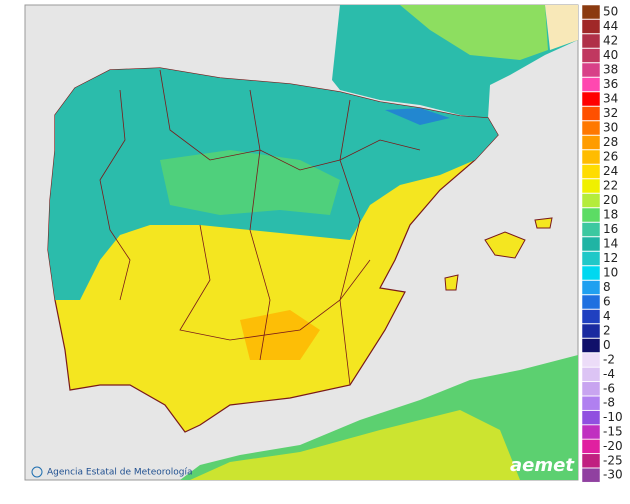 This screenshot has width=630, height=504. What do you see at coordinates (610, 84) in the screenshot?
I see `legend-label: 36` at bounding box center [610, 84].